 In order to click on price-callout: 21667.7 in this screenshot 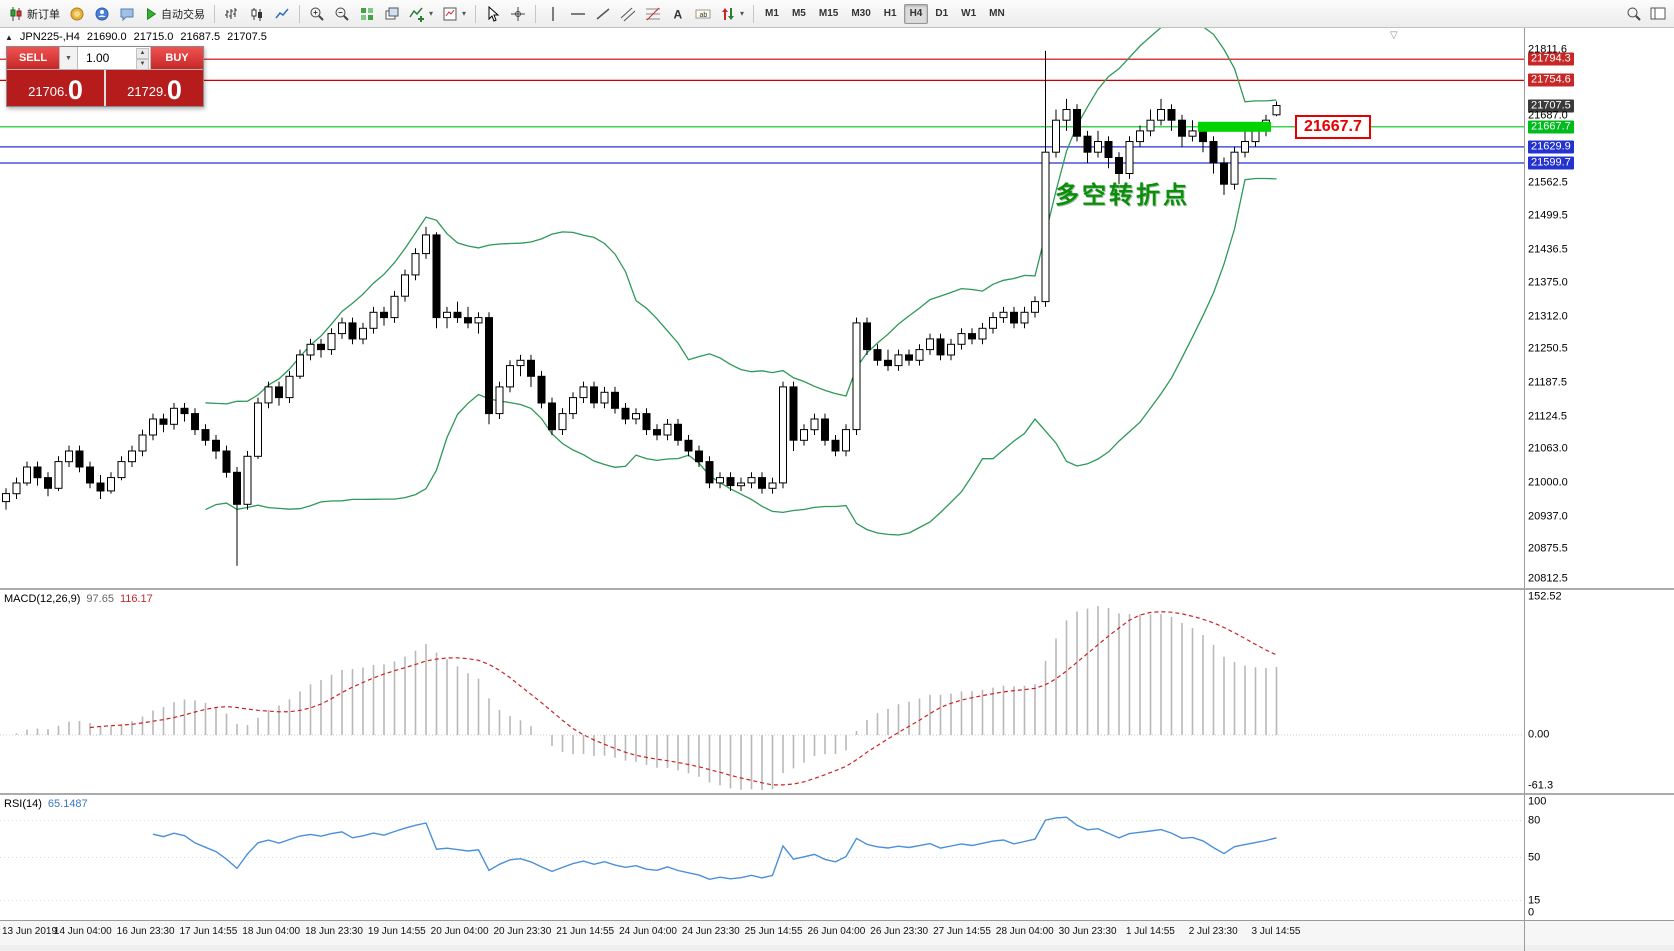, I will do `click(1333, 127)`.